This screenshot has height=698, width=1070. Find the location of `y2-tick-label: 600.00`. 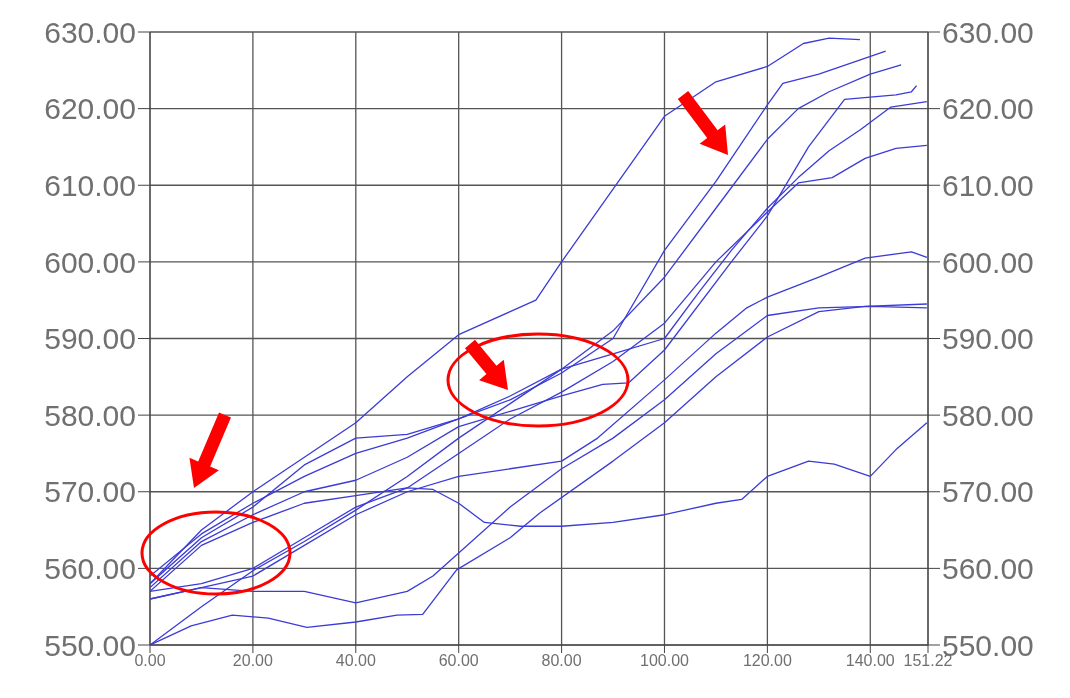

y2-tick-label: 600.00 is located at coordinates (988, 262).